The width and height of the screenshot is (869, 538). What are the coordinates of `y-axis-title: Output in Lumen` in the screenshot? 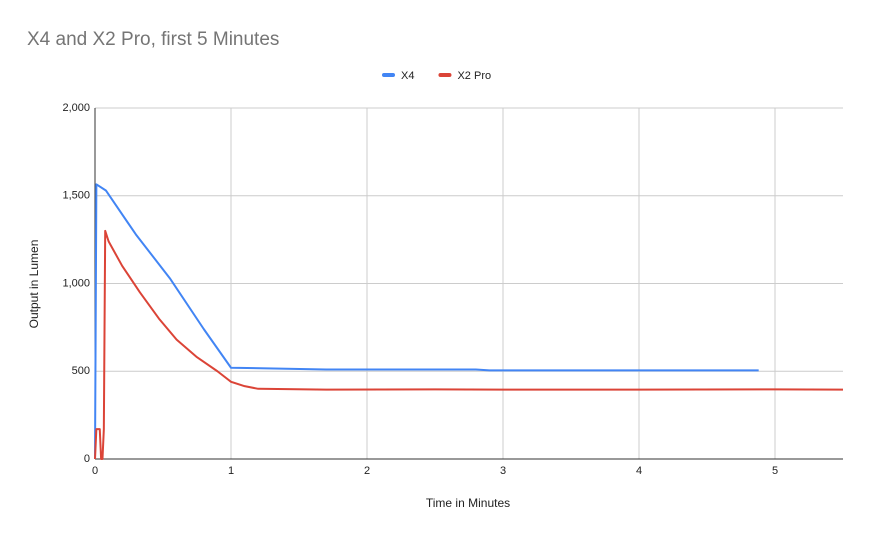 It's located at (34, 284).